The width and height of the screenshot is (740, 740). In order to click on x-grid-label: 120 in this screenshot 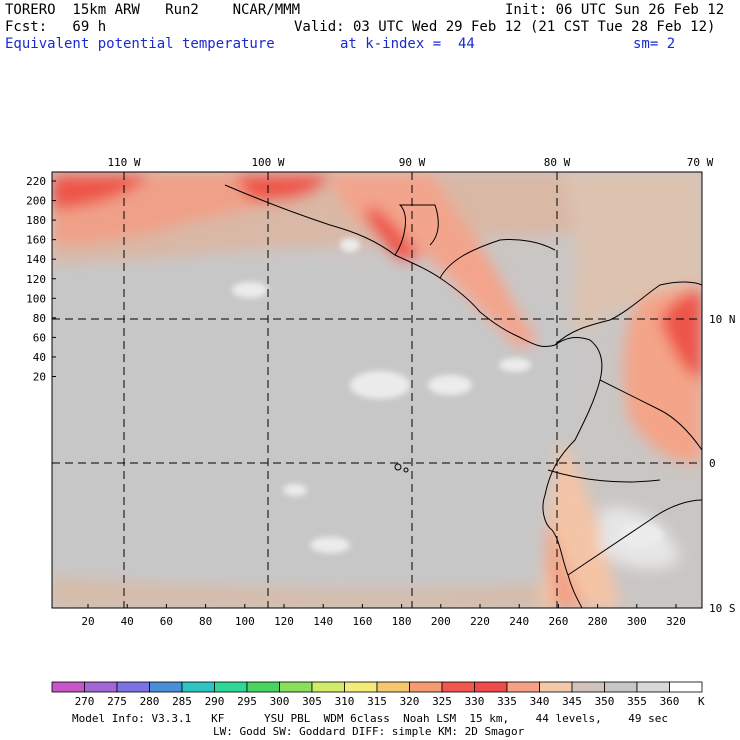, I will do `click(284, 621)`.